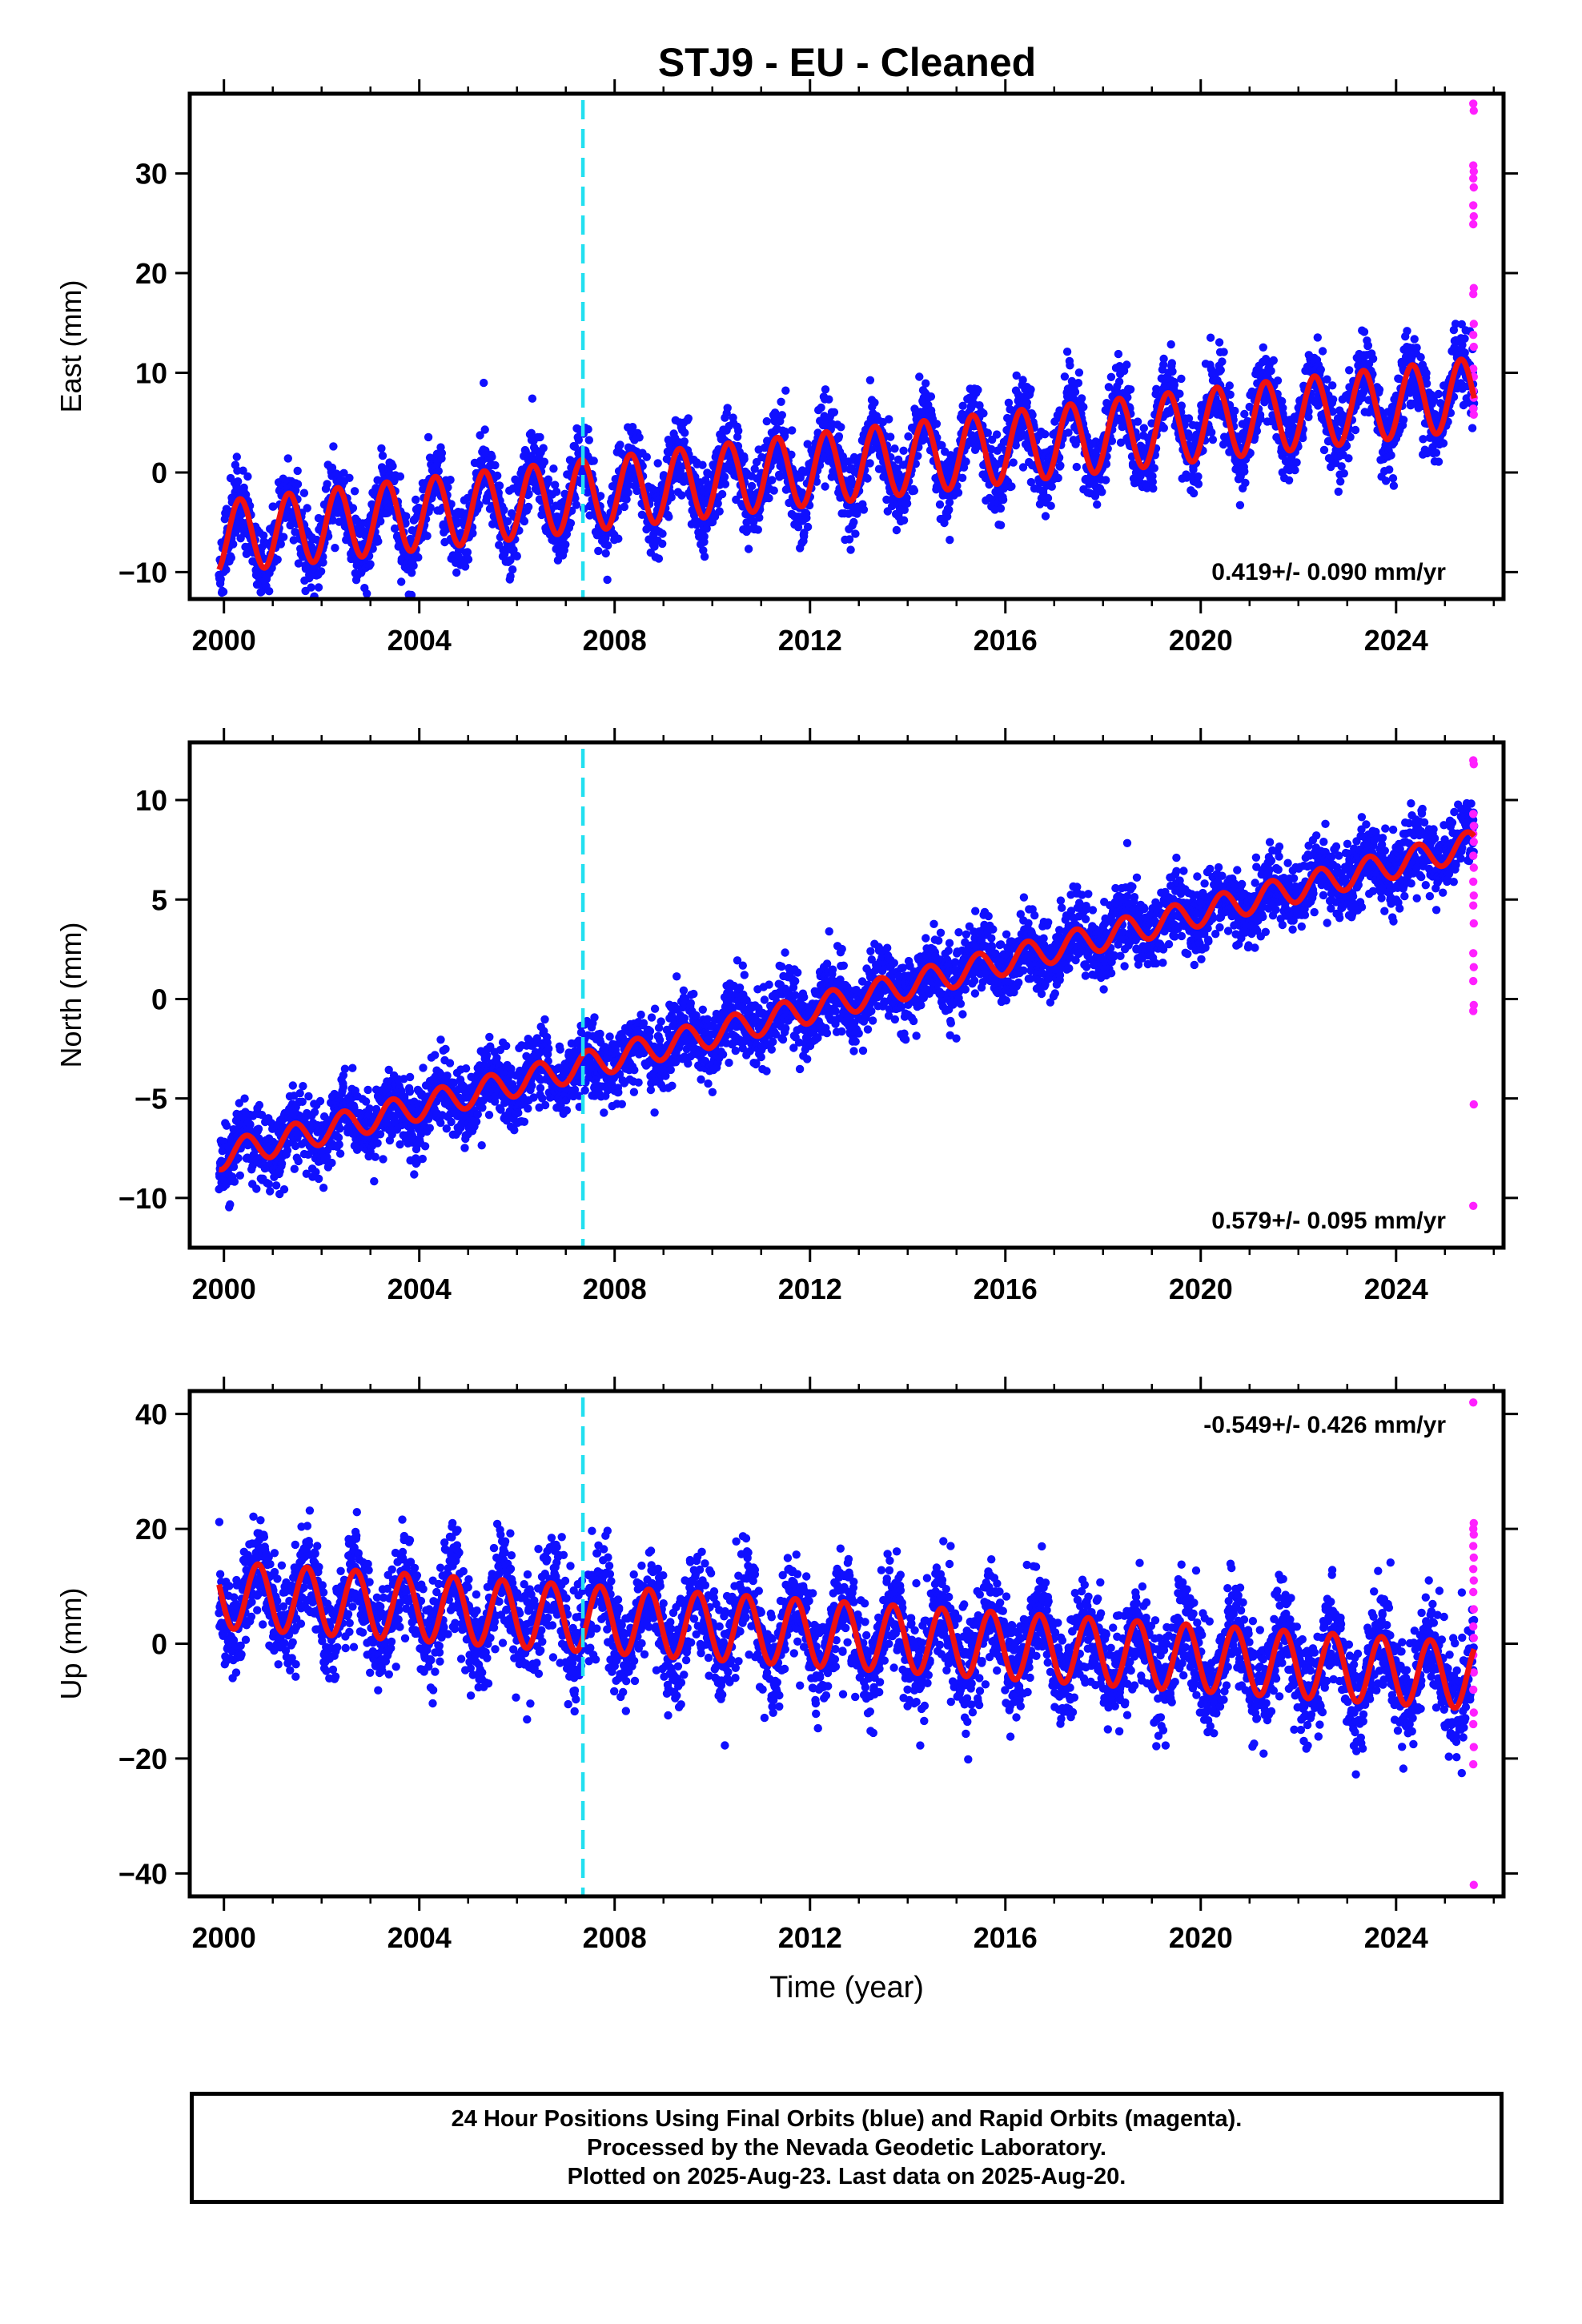  What do you see at coordinates (847, 62) in the screenshot?
I see `chart-title: STJ9 - EU - Cleaned` at bounding box center [847, 62].